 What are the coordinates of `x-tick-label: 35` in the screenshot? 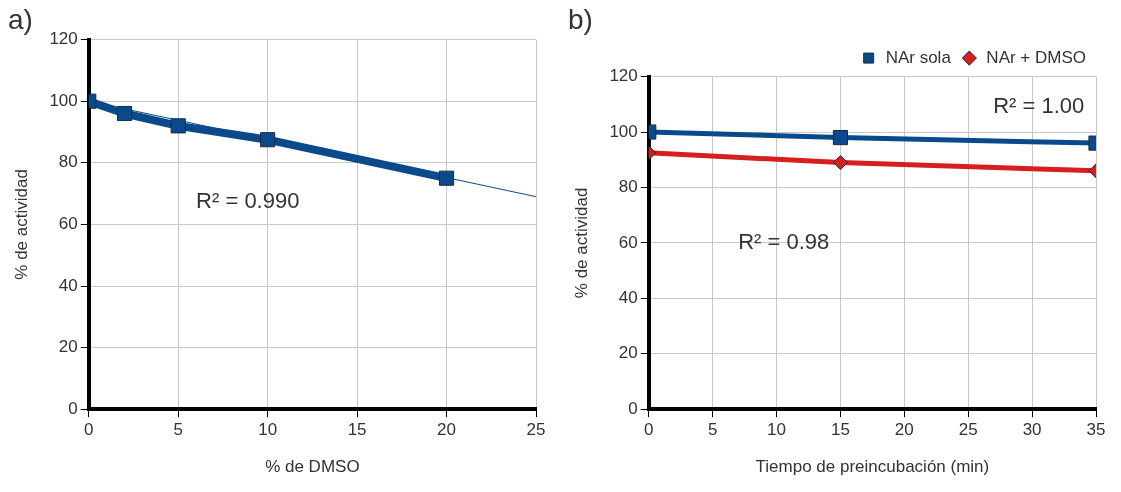 It's located at (1096, 430).